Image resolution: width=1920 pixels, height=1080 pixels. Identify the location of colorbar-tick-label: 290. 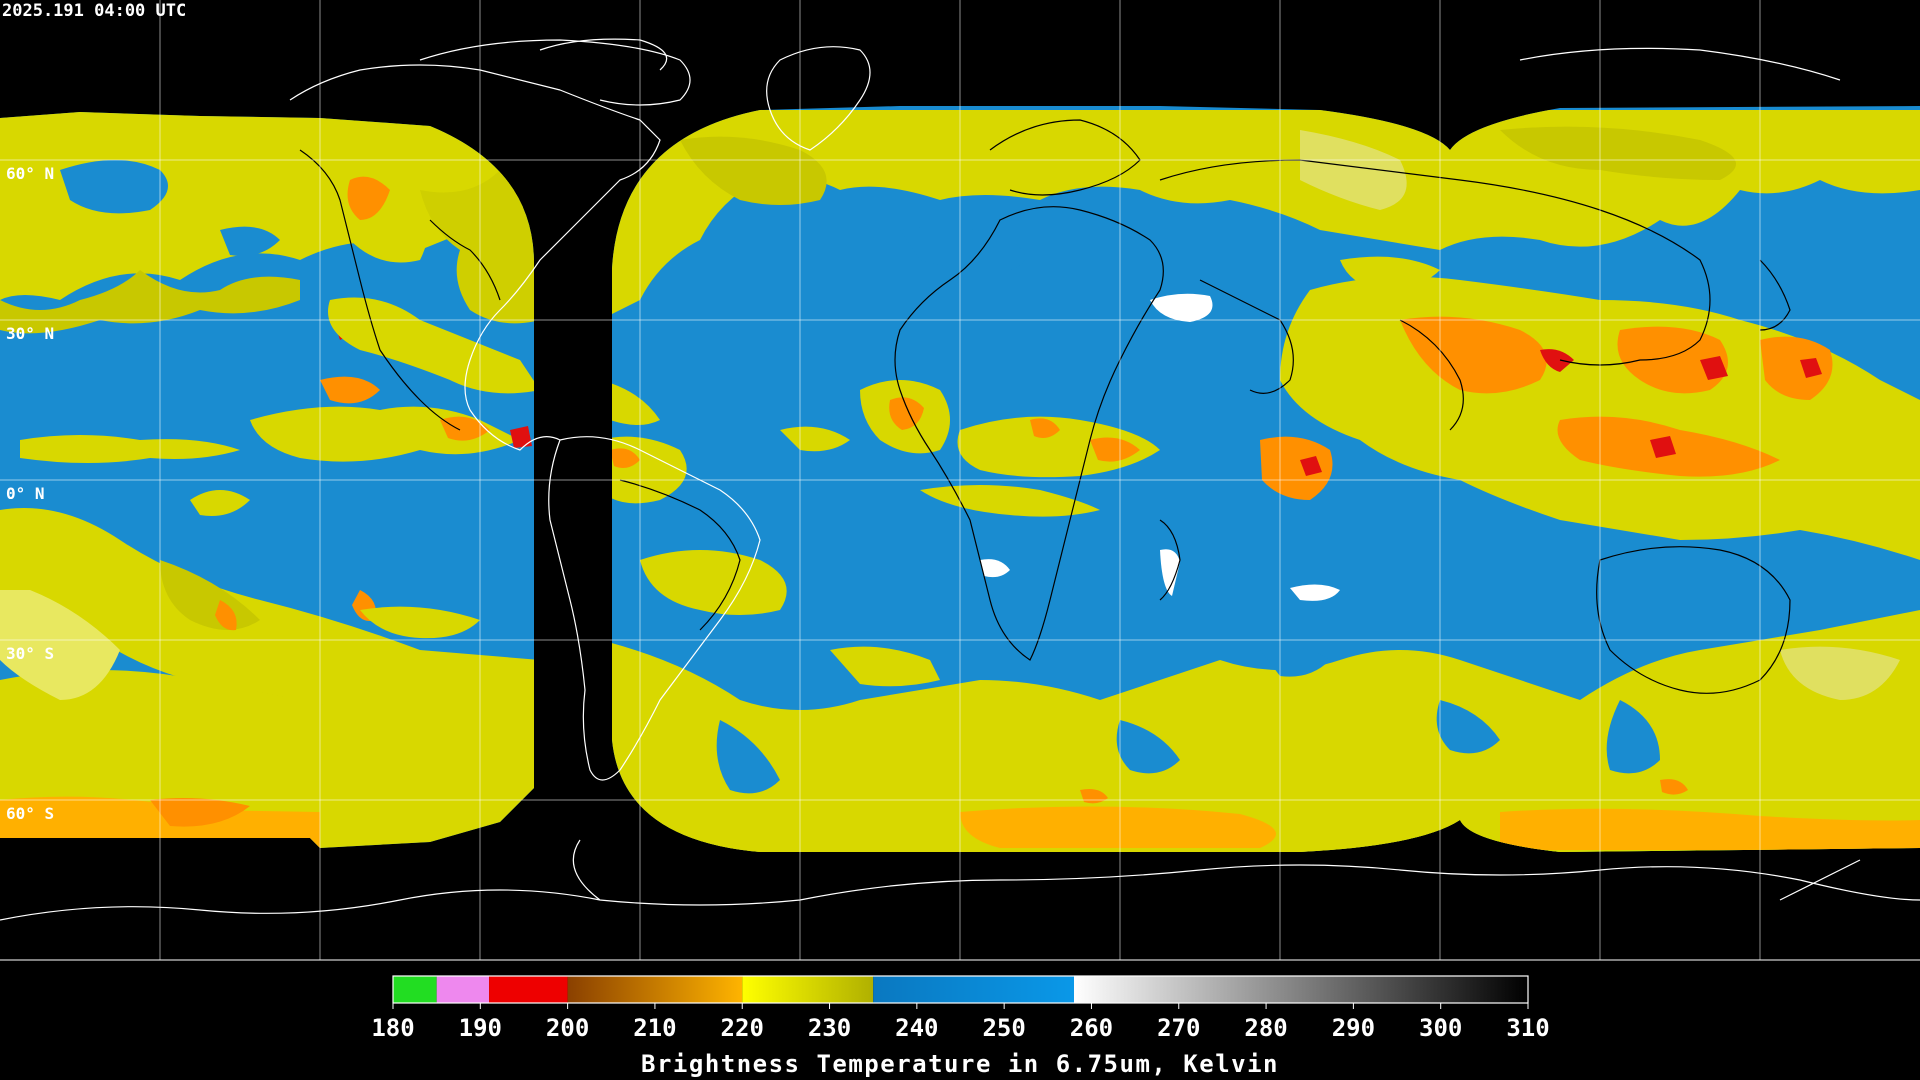
(1353, 1028).